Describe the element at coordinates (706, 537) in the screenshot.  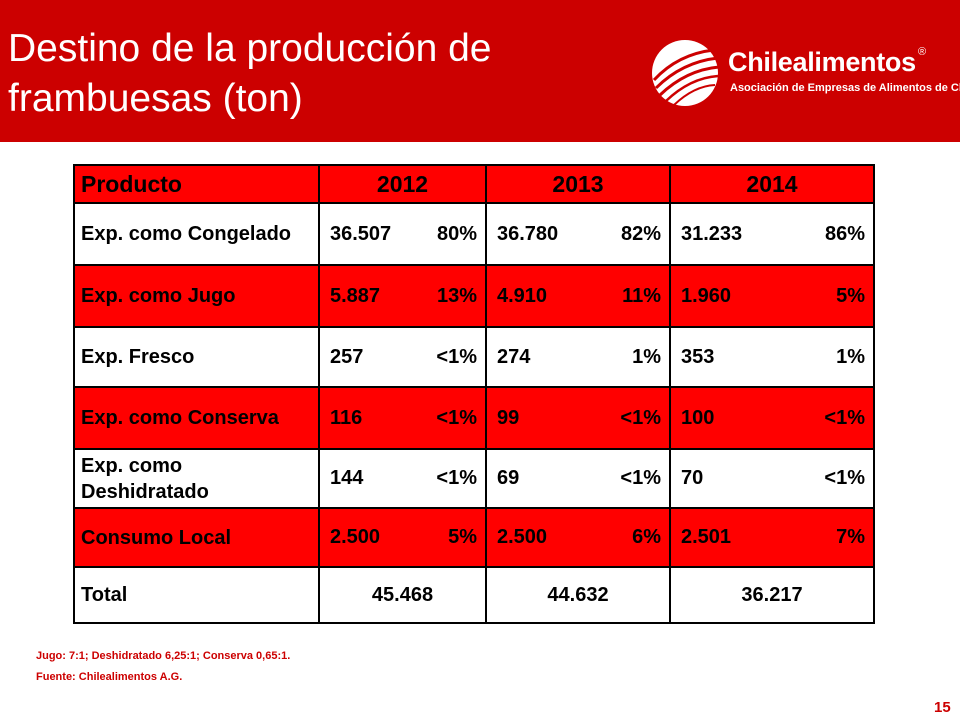
I see `cell-value: 2.501` at that location.